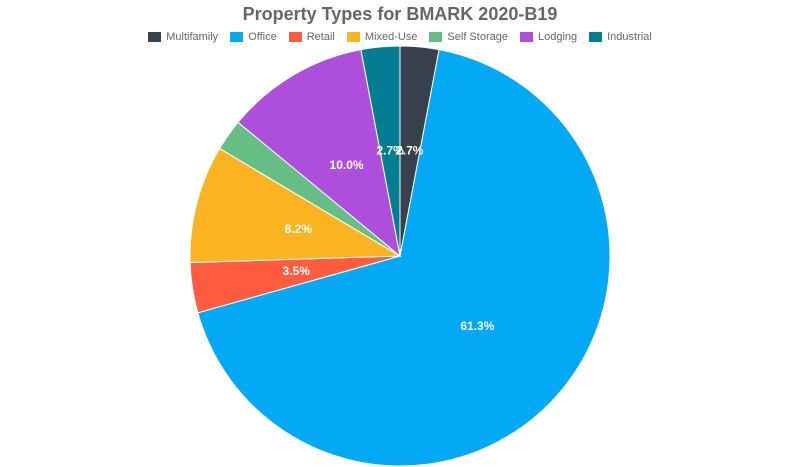 This screenshot has height=467, width=800. I want to click on chart-title: Property Types for BMARK 2020-B19, so click(400, 14).